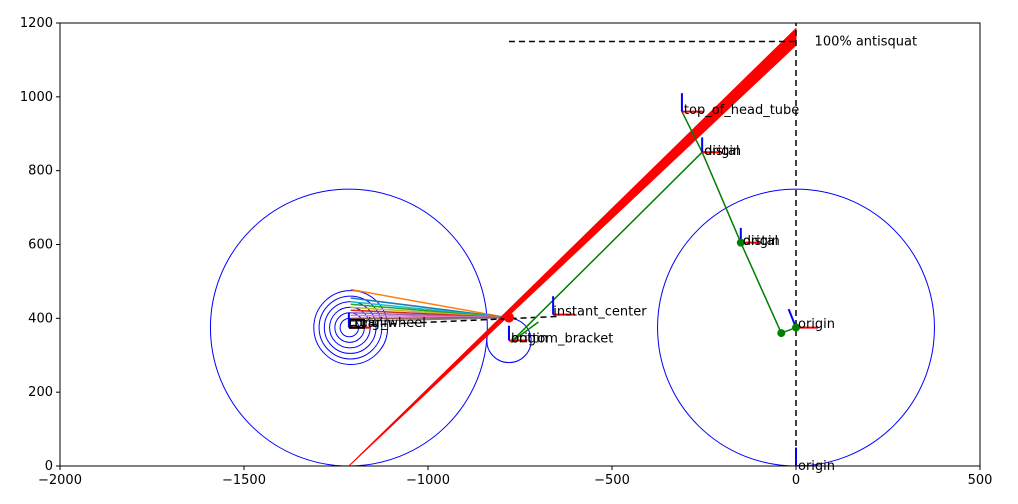  What do you see at coordinates (49, 466) in the screenshot?
I see `y-tick-label: 0` at bounding box center [49, 466].